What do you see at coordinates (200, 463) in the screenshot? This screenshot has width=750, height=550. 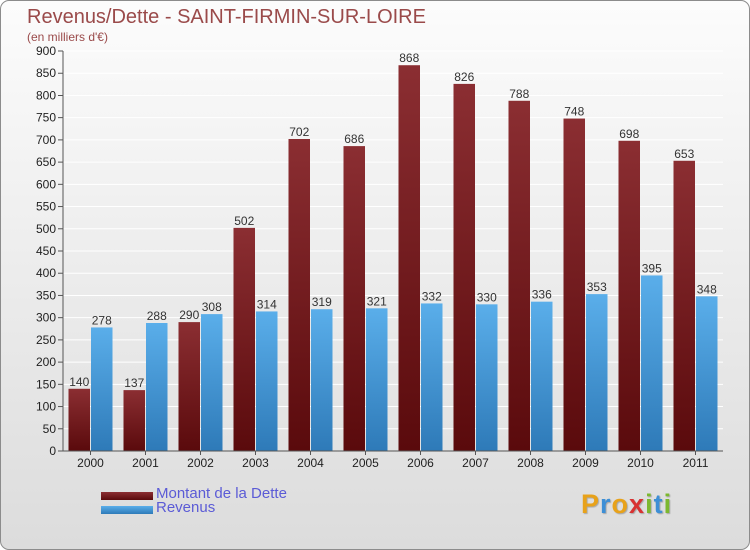 I see `x-tick-label-2002: 2002` at bounding box center [200, 463].